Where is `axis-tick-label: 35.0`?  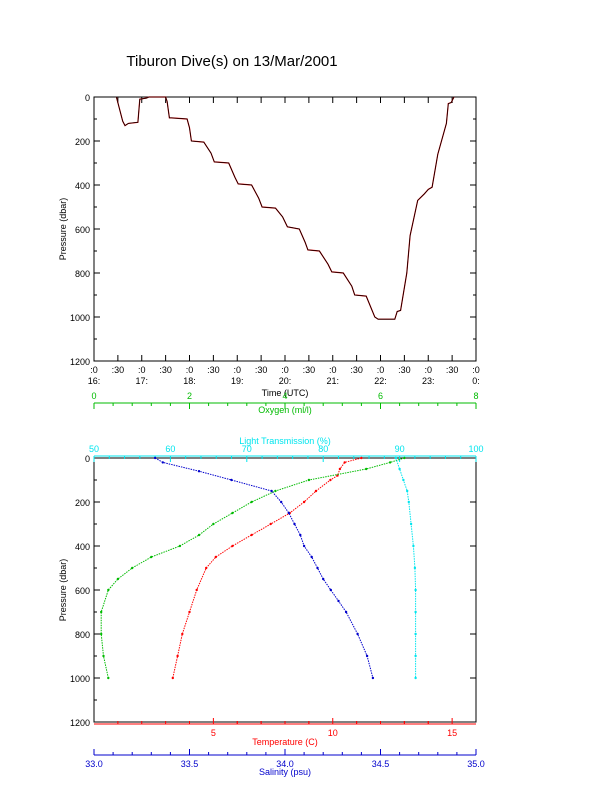
axis-tick-label: 35.0 is located at coordinates (476, 764).